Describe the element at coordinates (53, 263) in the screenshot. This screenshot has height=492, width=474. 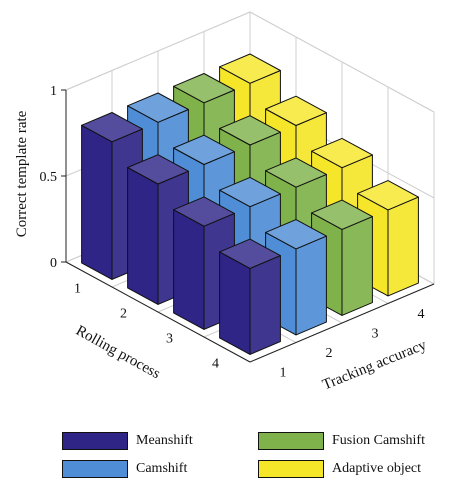
I see `z-tick-label: 0` at that location.